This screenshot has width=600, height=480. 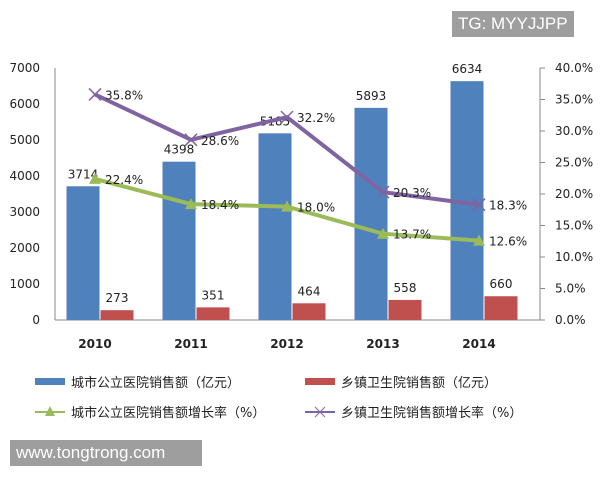 I want to click on x-tick-label: 2013, so click(x=382, y=344).